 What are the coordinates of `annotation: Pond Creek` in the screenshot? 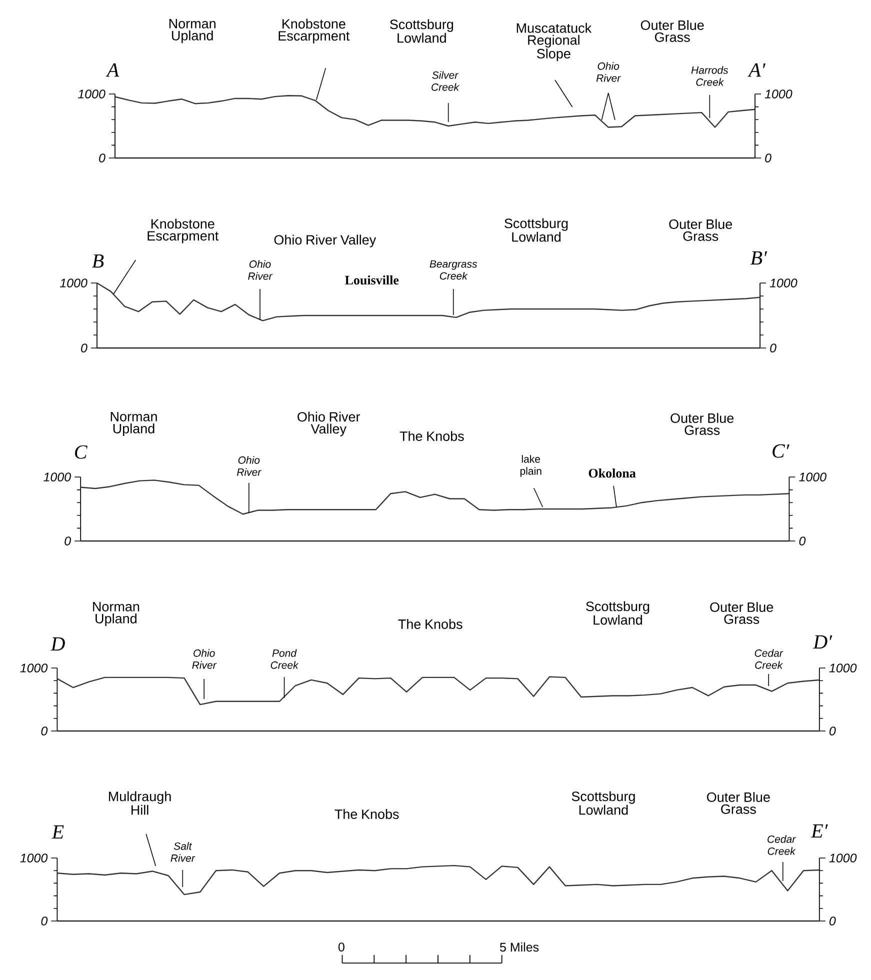 It's located at (284, 659).